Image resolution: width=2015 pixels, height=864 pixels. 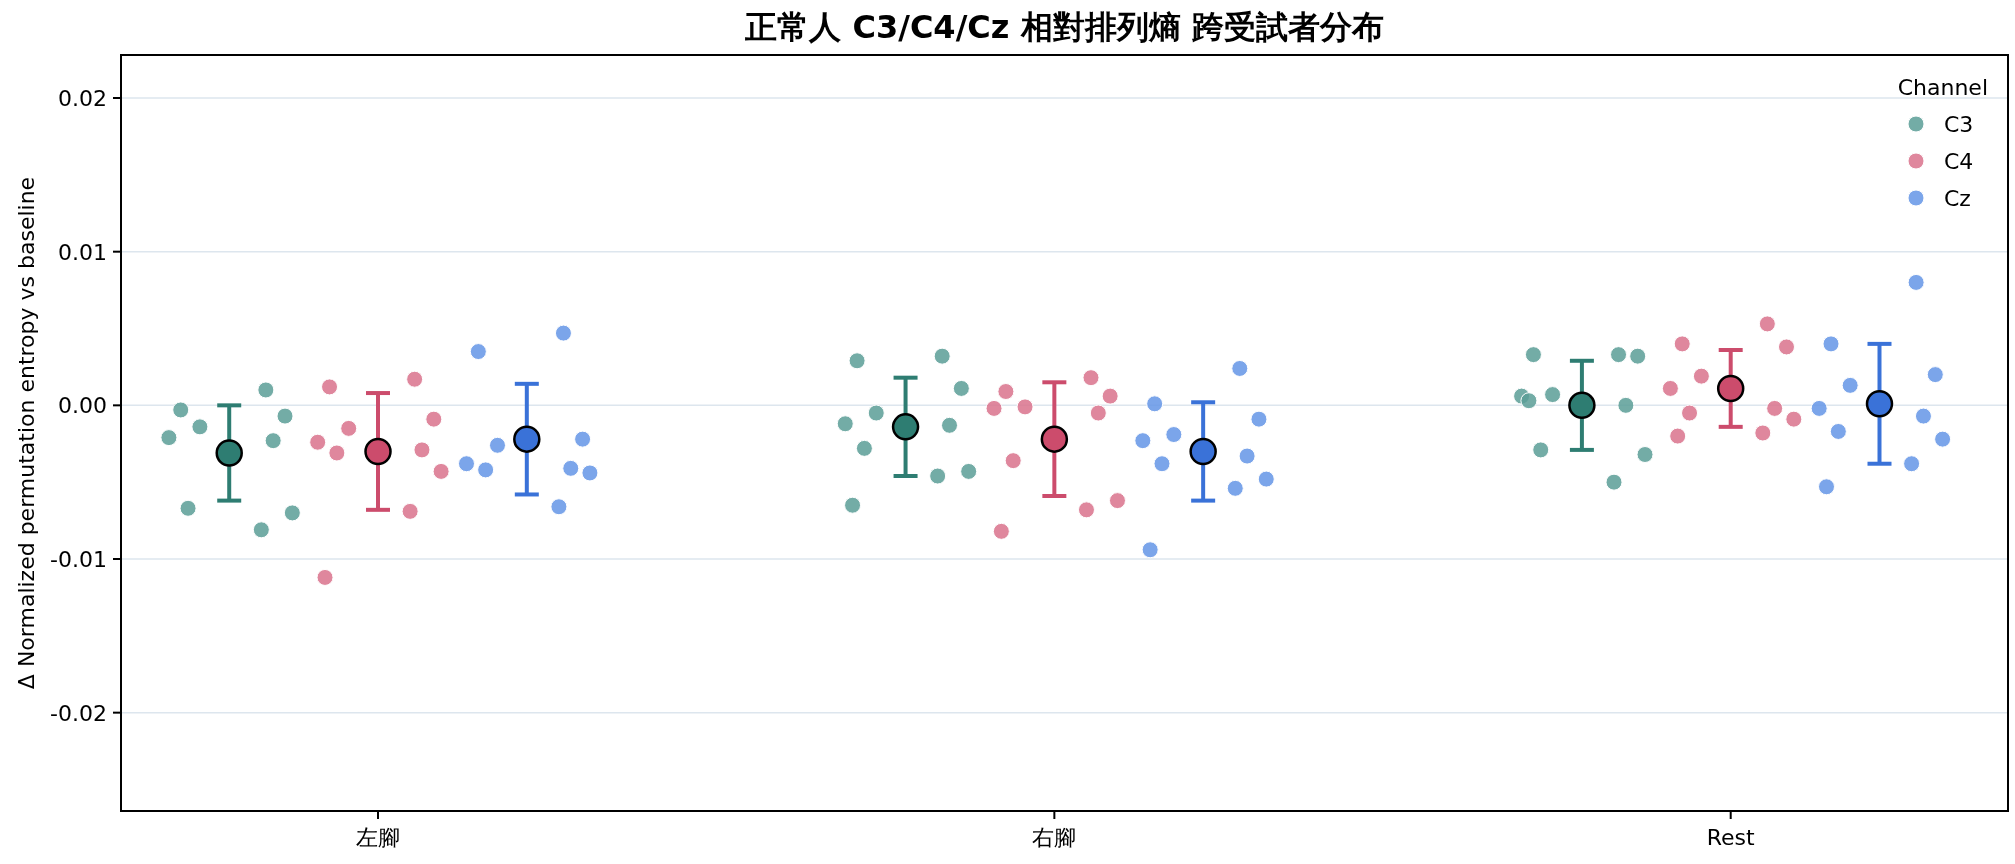 What do you see at coordinates (1064, 27) in the screenshot?
I see `chart-title: 正常人 C3/C4/Cz 相對排列熵 跨受試者分布` at bounding box center [1064, 27].